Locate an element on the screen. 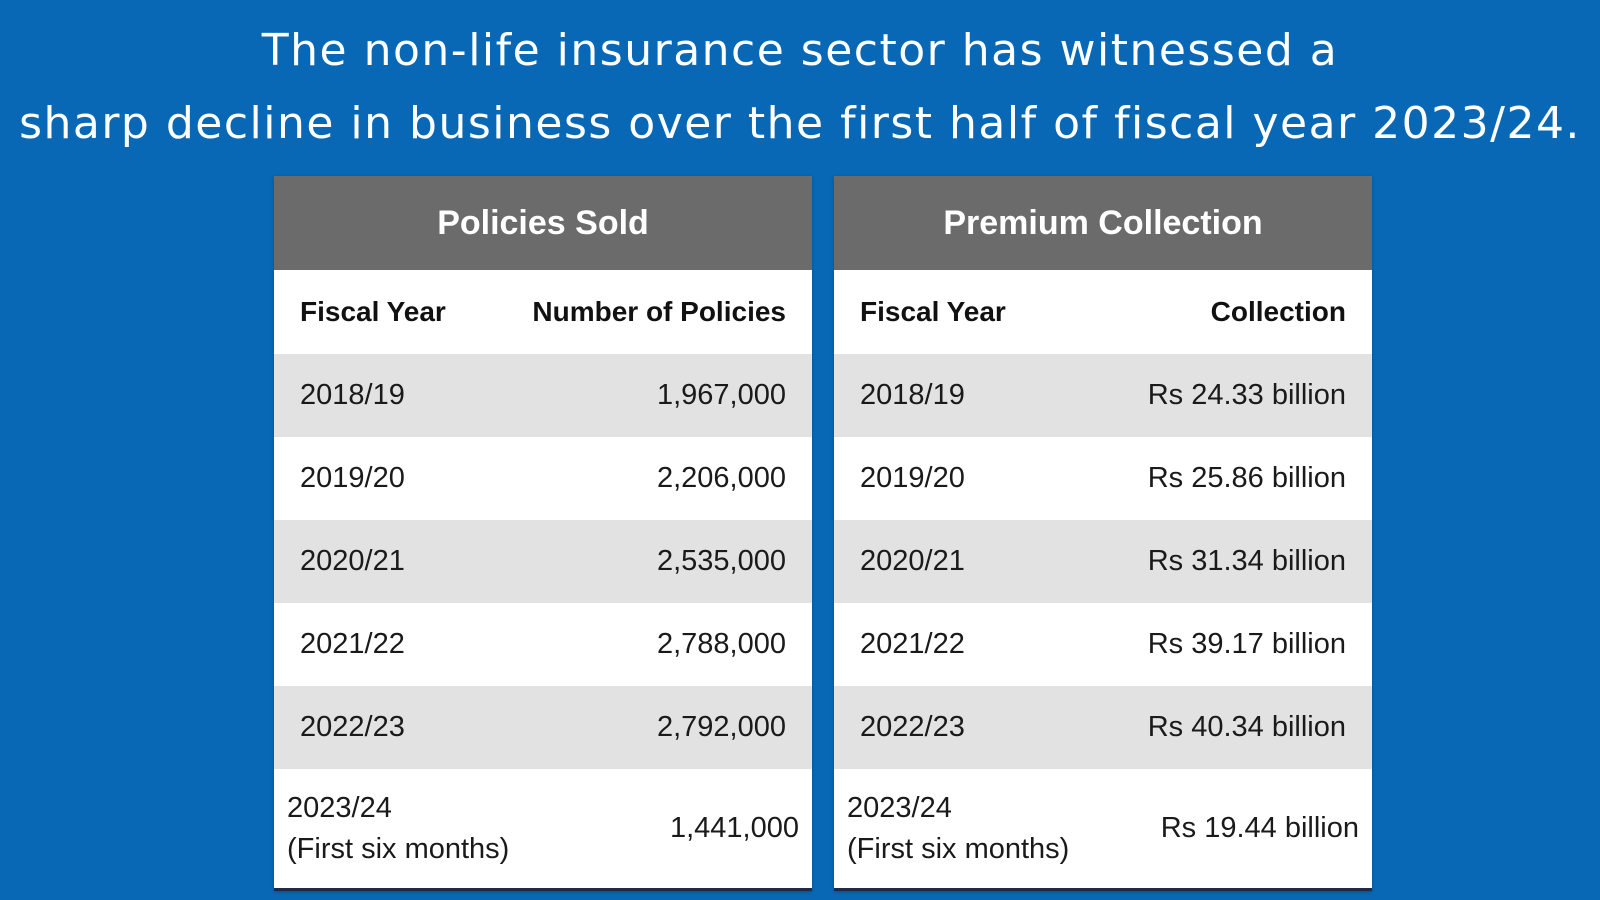 The width and height of the screenshot is (1600, 900). row-value: Rs 40.34 billion is located at coordinates (1246, 727).